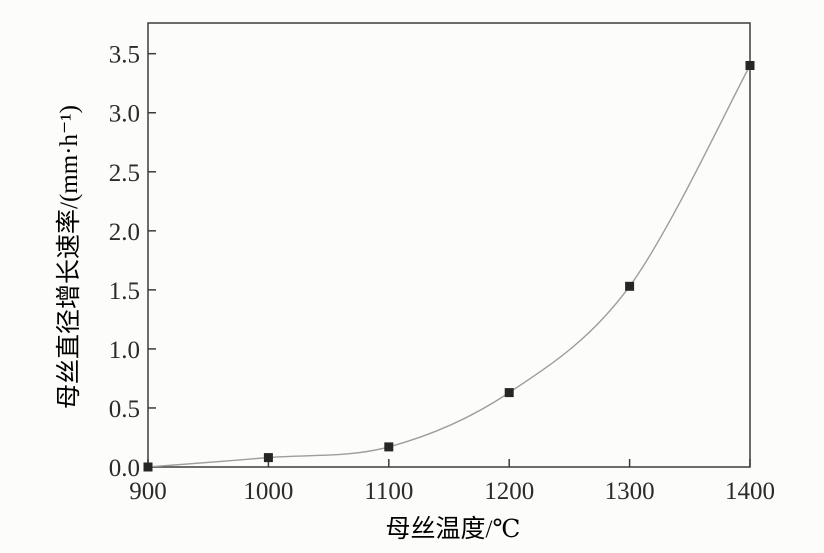 The height and width of the screenshot is (553, 824). What do you see at coordinates (124, 55) in the screenshot?
I see `y-tick-label: 3.5` at bounding box center [124, 55].